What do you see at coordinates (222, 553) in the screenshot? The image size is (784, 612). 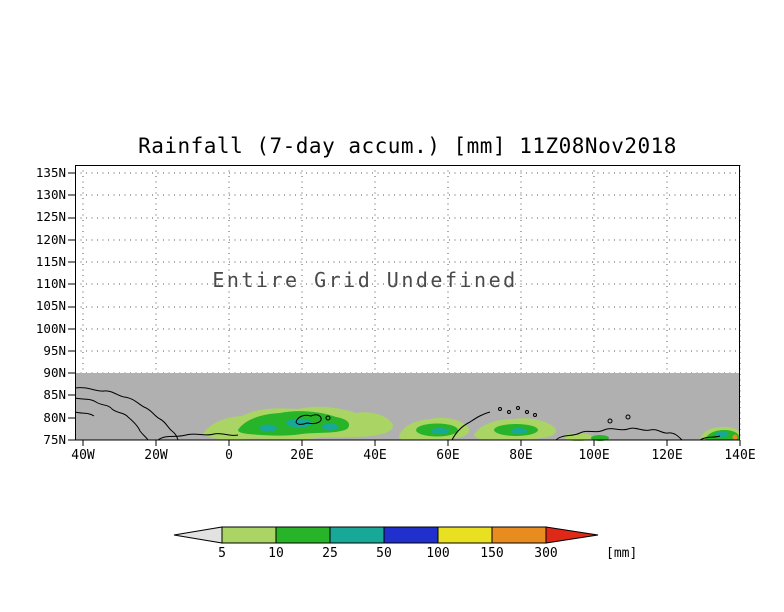 I see `colorbar-tick-label: 5` at bounding box center [222, 553].